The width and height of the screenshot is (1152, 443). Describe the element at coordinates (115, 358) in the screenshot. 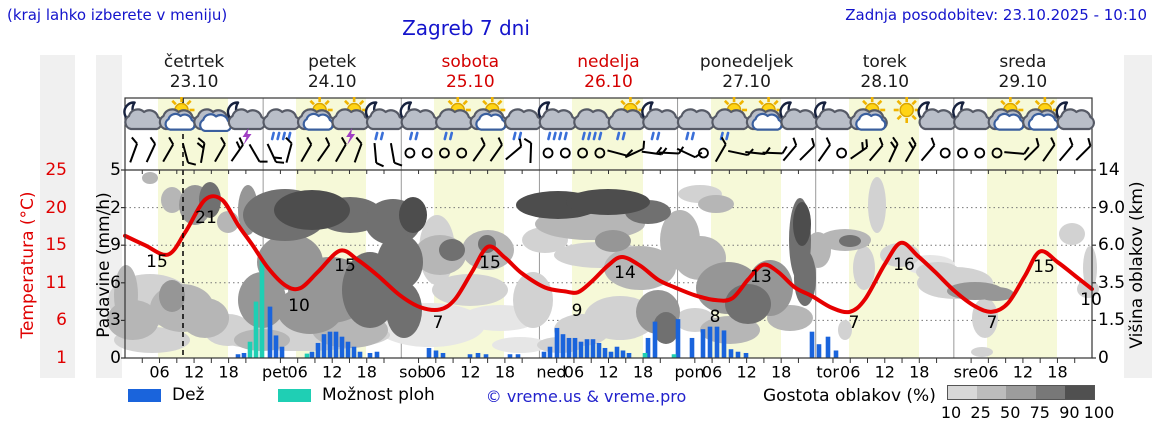

I see `precip-tick-label: 0` at that location.